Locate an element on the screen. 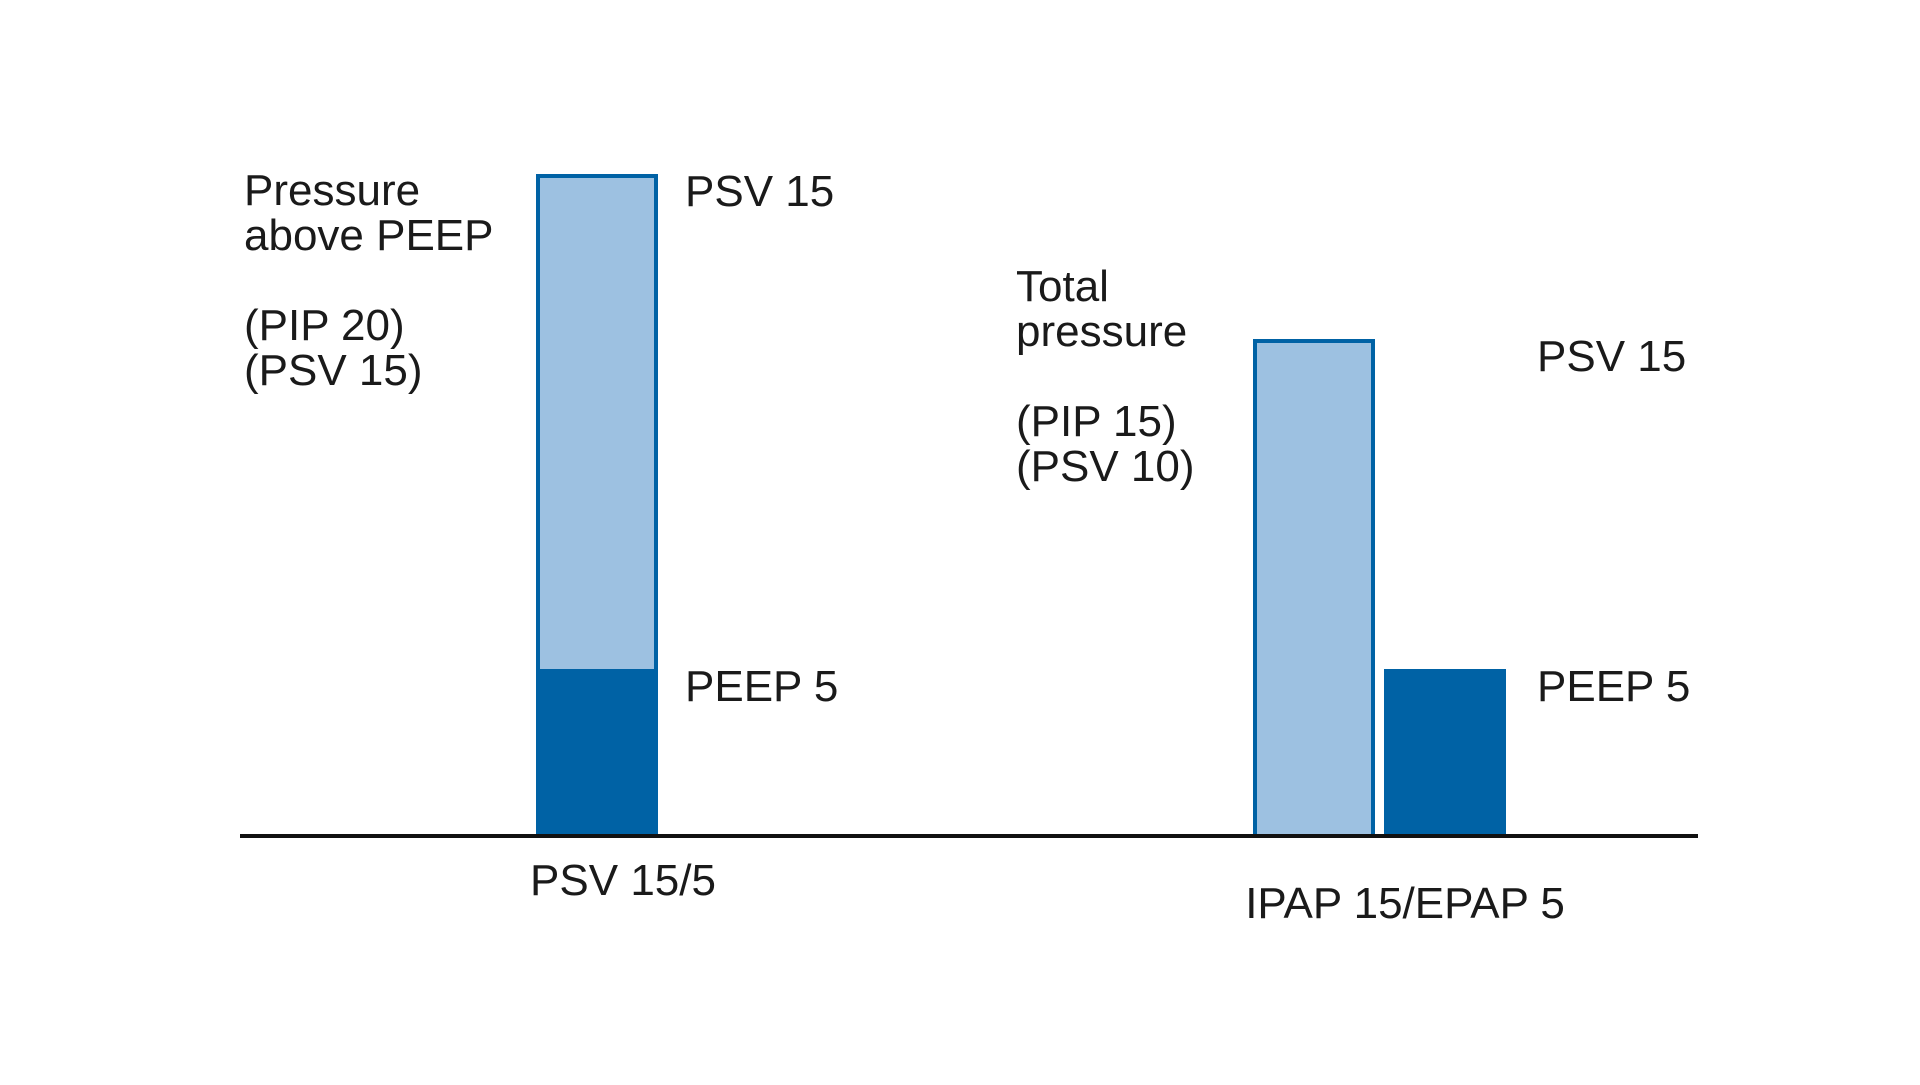  description-psv-15-5: Pressure above PEEP (PIP 20) (PSV 15) is located at coordinates (369, 280).